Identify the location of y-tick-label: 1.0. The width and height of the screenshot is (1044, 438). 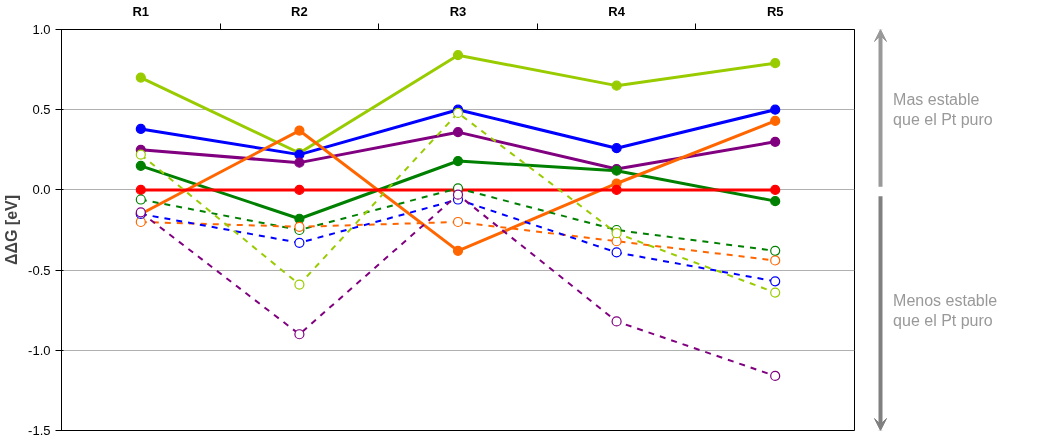
(41, 29).